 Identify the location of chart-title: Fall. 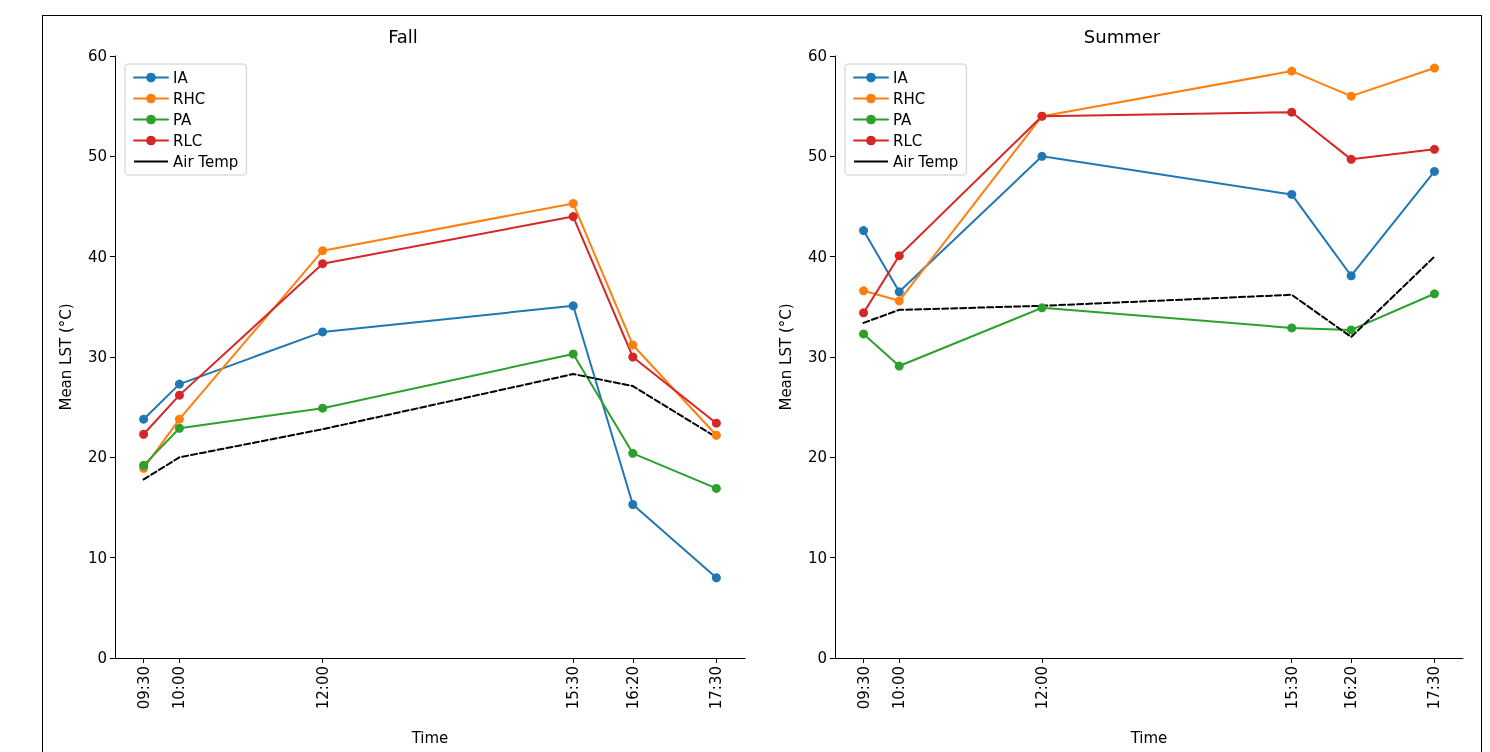
(403, 36).